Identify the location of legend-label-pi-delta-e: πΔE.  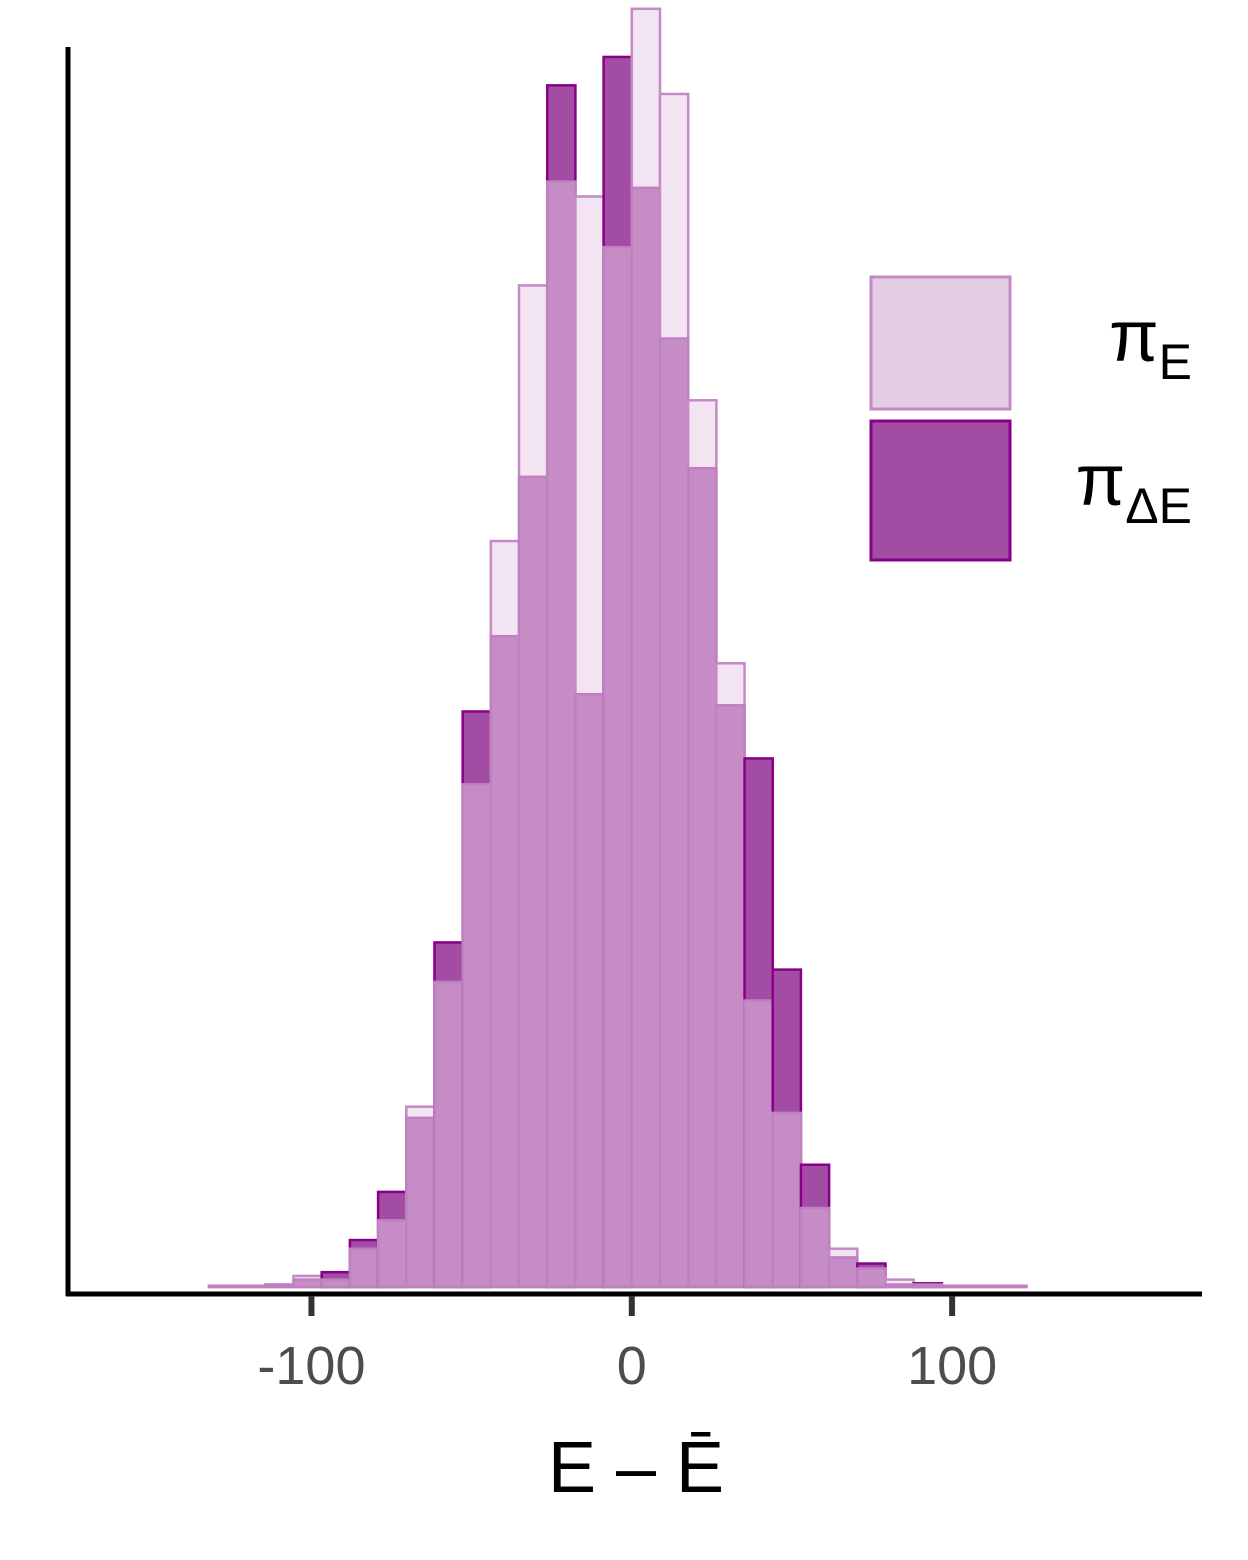
(1134, 487).